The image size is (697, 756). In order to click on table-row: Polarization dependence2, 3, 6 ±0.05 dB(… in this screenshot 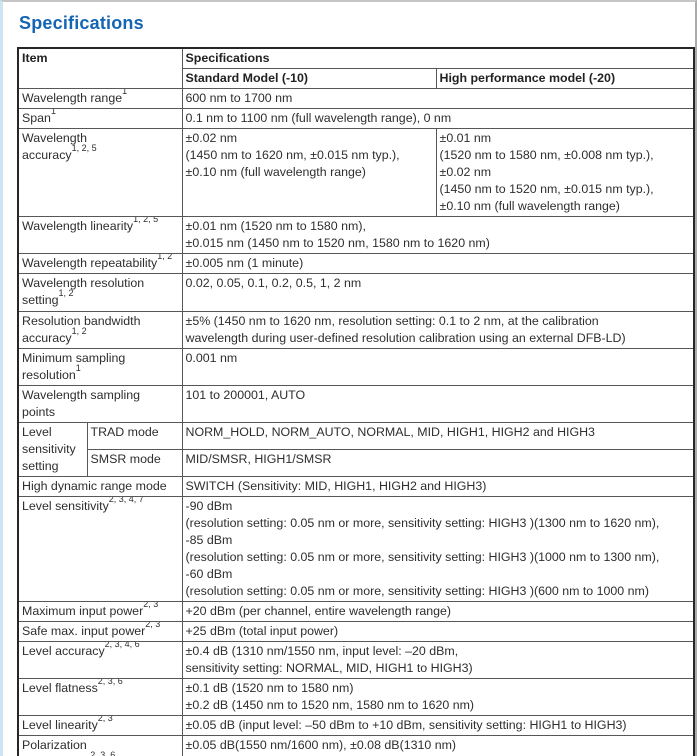, I will do `click(356, 745)`.